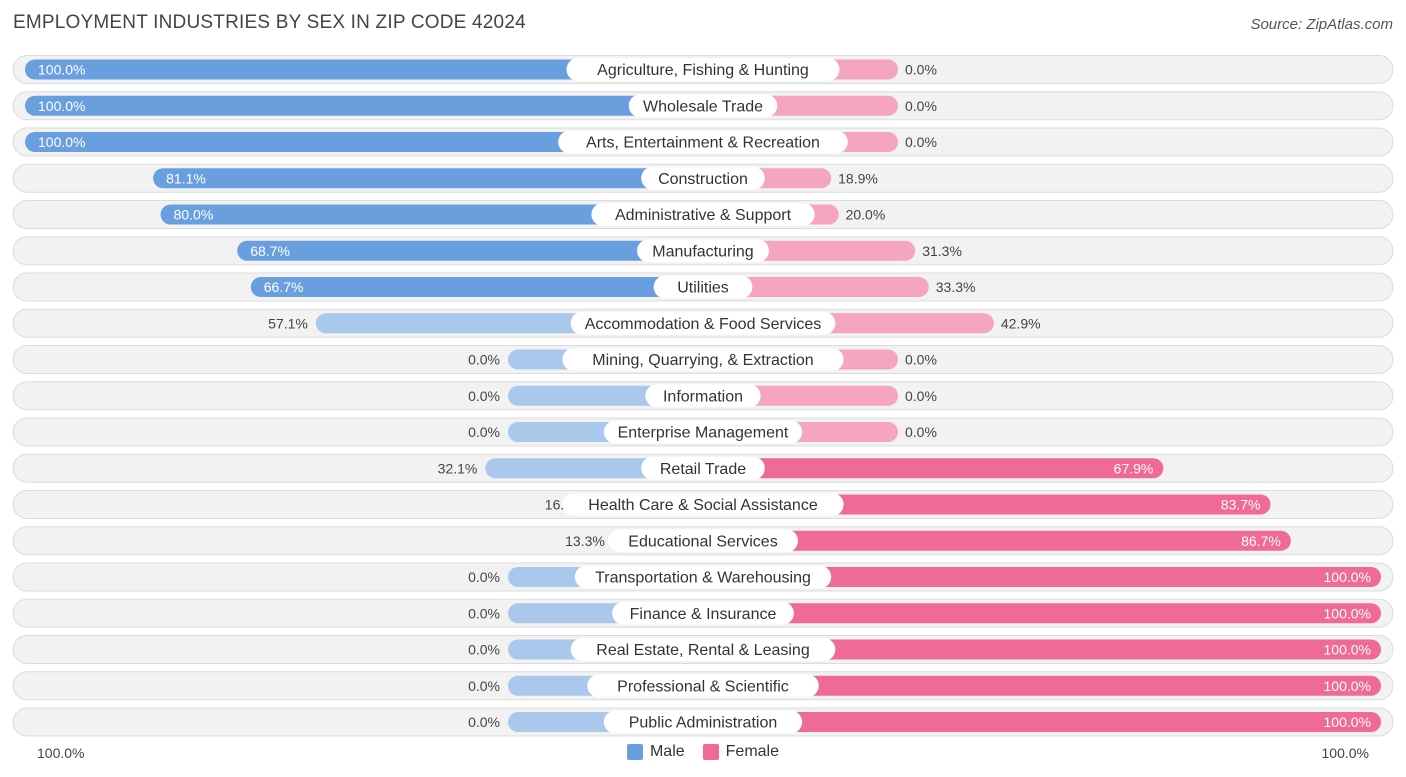  I want to click on male-value-label: 32.1%, so click(458, 468).